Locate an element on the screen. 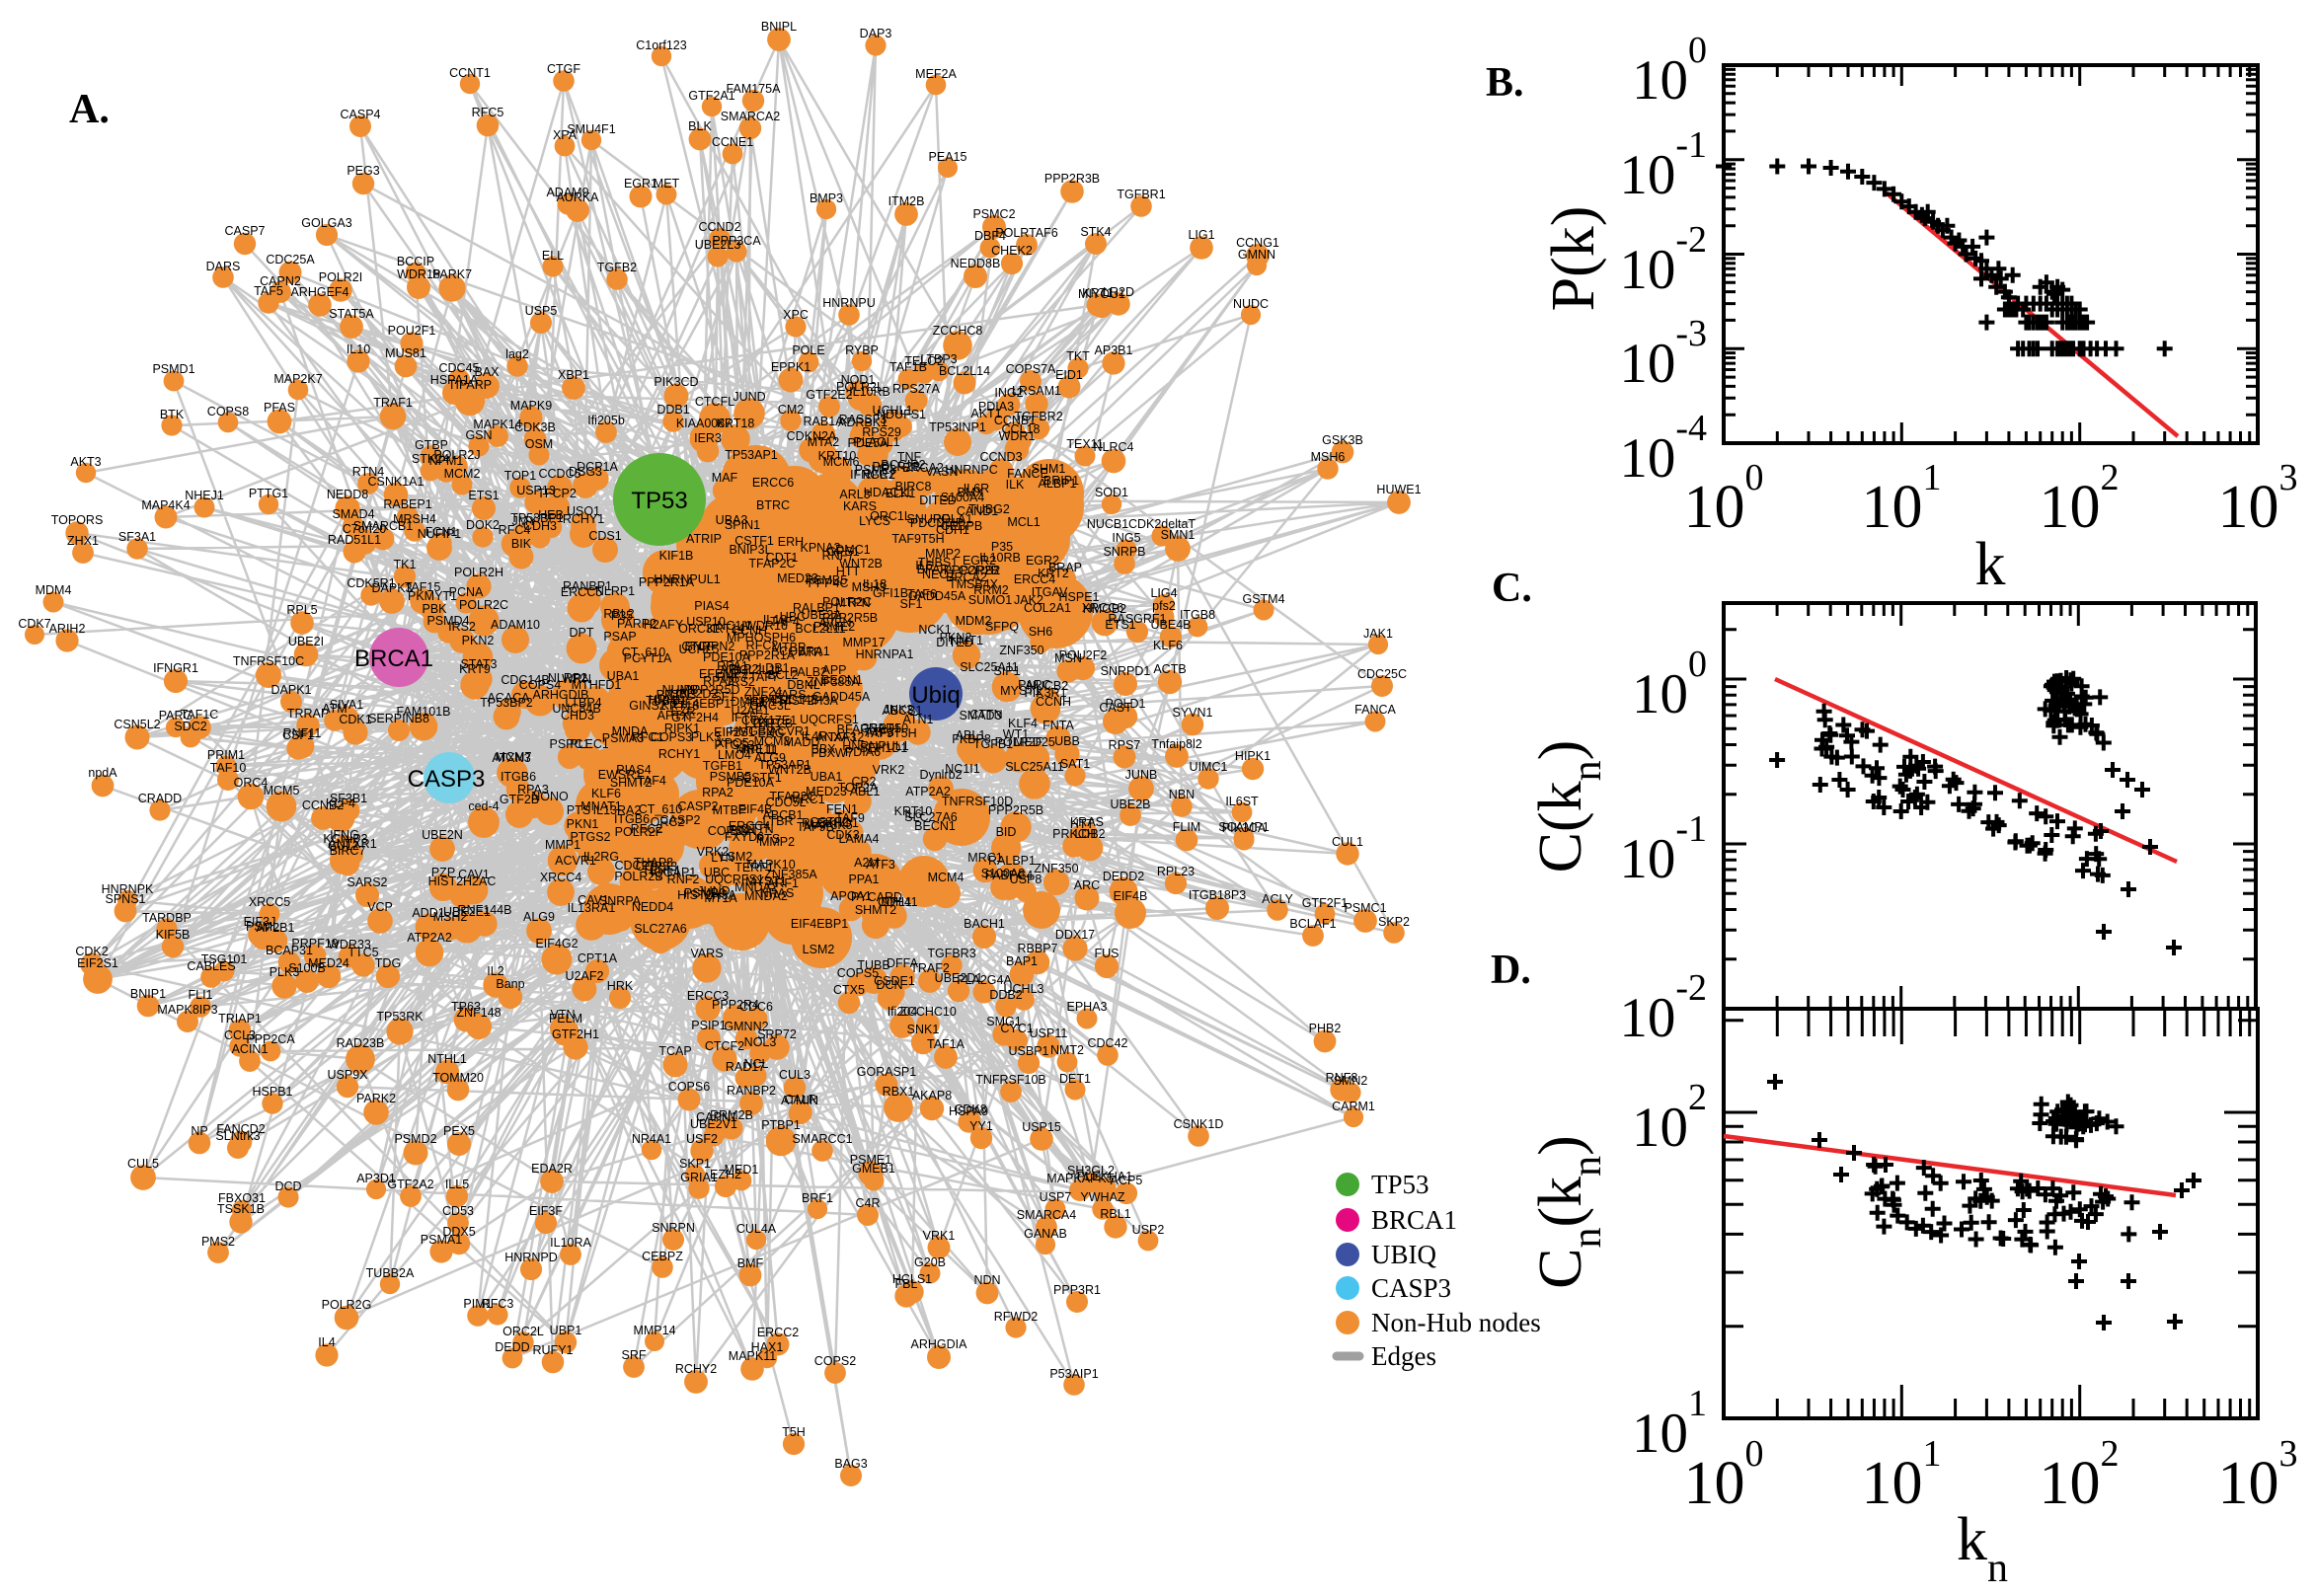  svg-text: CPT1A is located at coordinates (598, 958).